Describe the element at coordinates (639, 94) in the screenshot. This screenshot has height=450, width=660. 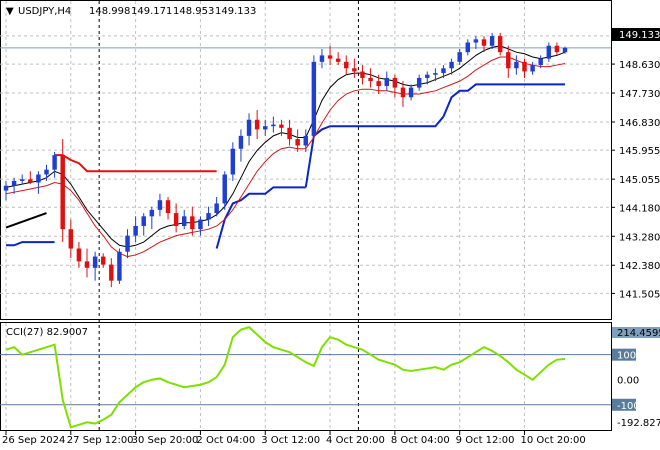
I see `price-tick-label: 147.730` at that location.